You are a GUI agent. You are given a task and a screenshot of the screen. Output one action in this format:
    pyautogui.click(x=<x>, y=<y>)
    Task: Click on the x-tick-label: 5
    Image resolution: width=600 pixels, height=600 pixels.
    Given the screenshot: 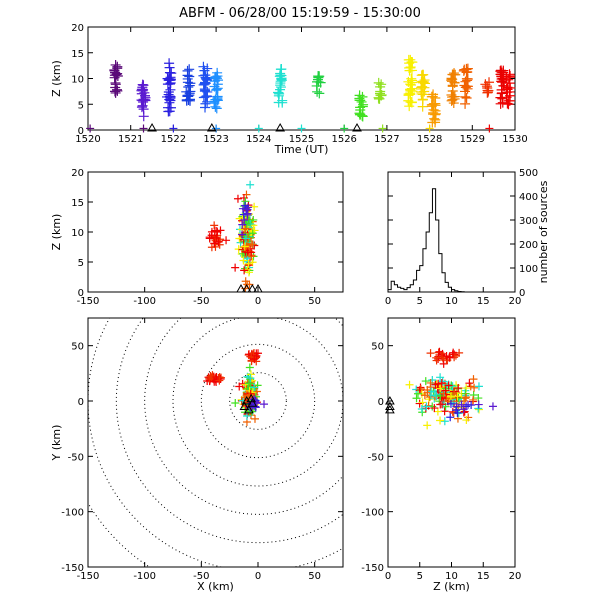 What is the action you would take?
    pyautogui.click(x=420, y=576)
    